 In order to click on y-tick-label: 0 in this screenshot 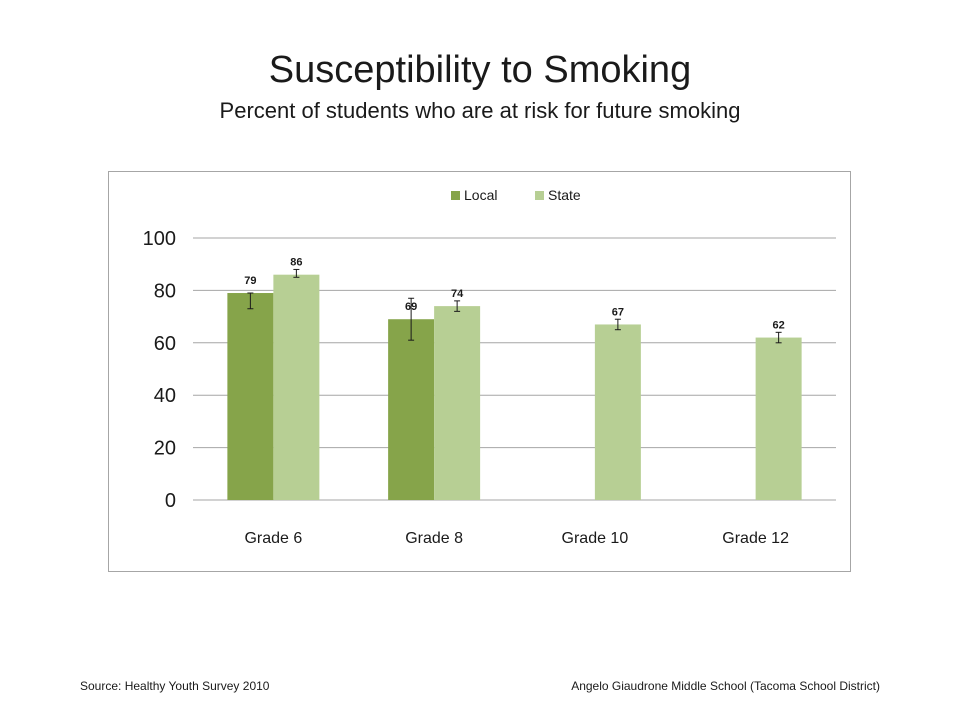, I will do `click(170, 501)`.